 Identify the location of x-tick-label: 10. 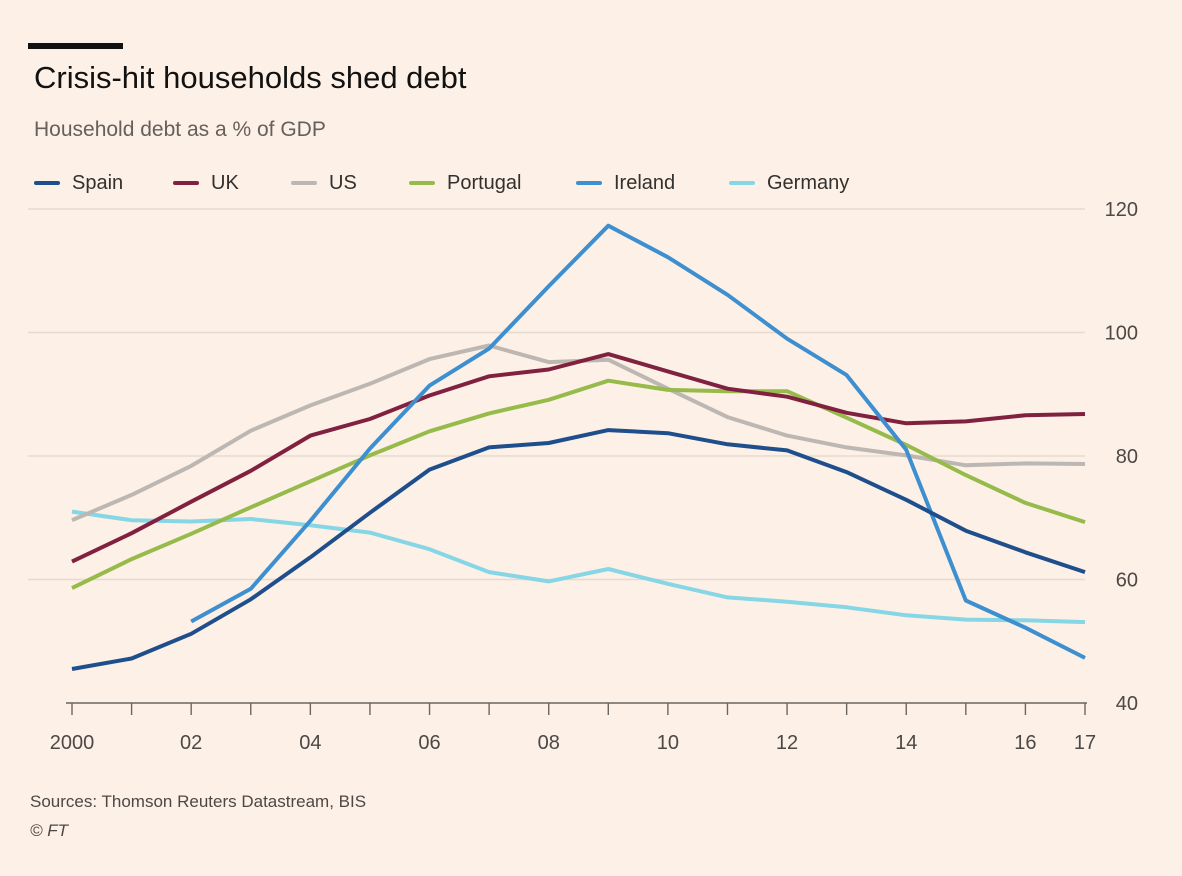
(668, 743).